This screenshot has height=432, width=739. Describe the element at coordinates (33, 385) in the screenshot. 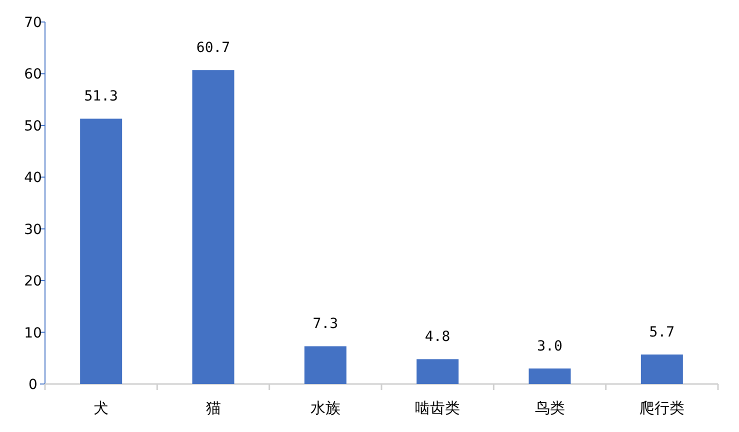

I see `y-tick-label: 0` at that location.